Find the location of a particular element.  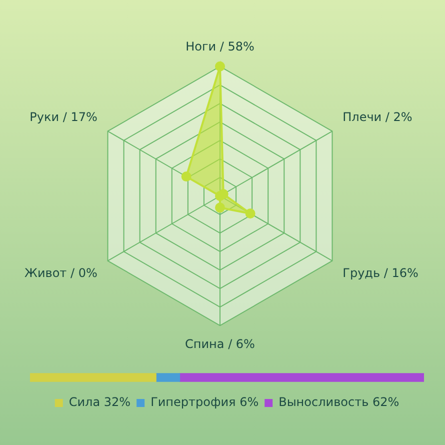

spoke-label: Руки / 17% is located at coordinates (64, 117).